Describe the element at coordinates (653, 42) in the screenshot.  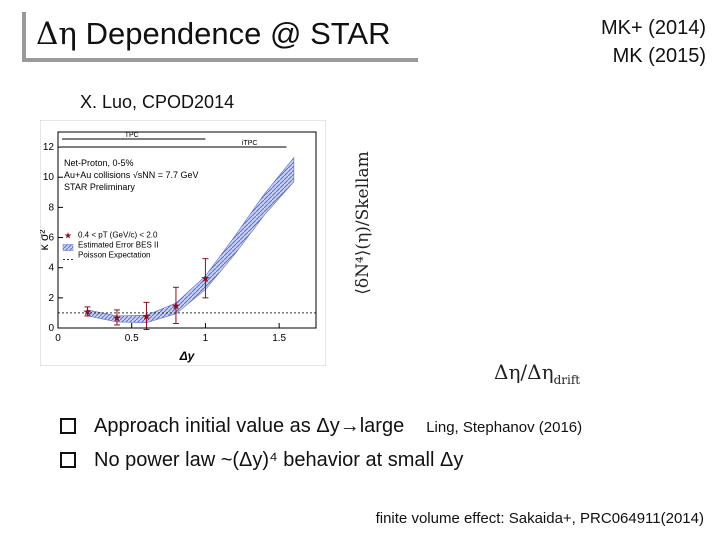
I see `reference-list: MK+ (2014) MK (2015)` at that location.